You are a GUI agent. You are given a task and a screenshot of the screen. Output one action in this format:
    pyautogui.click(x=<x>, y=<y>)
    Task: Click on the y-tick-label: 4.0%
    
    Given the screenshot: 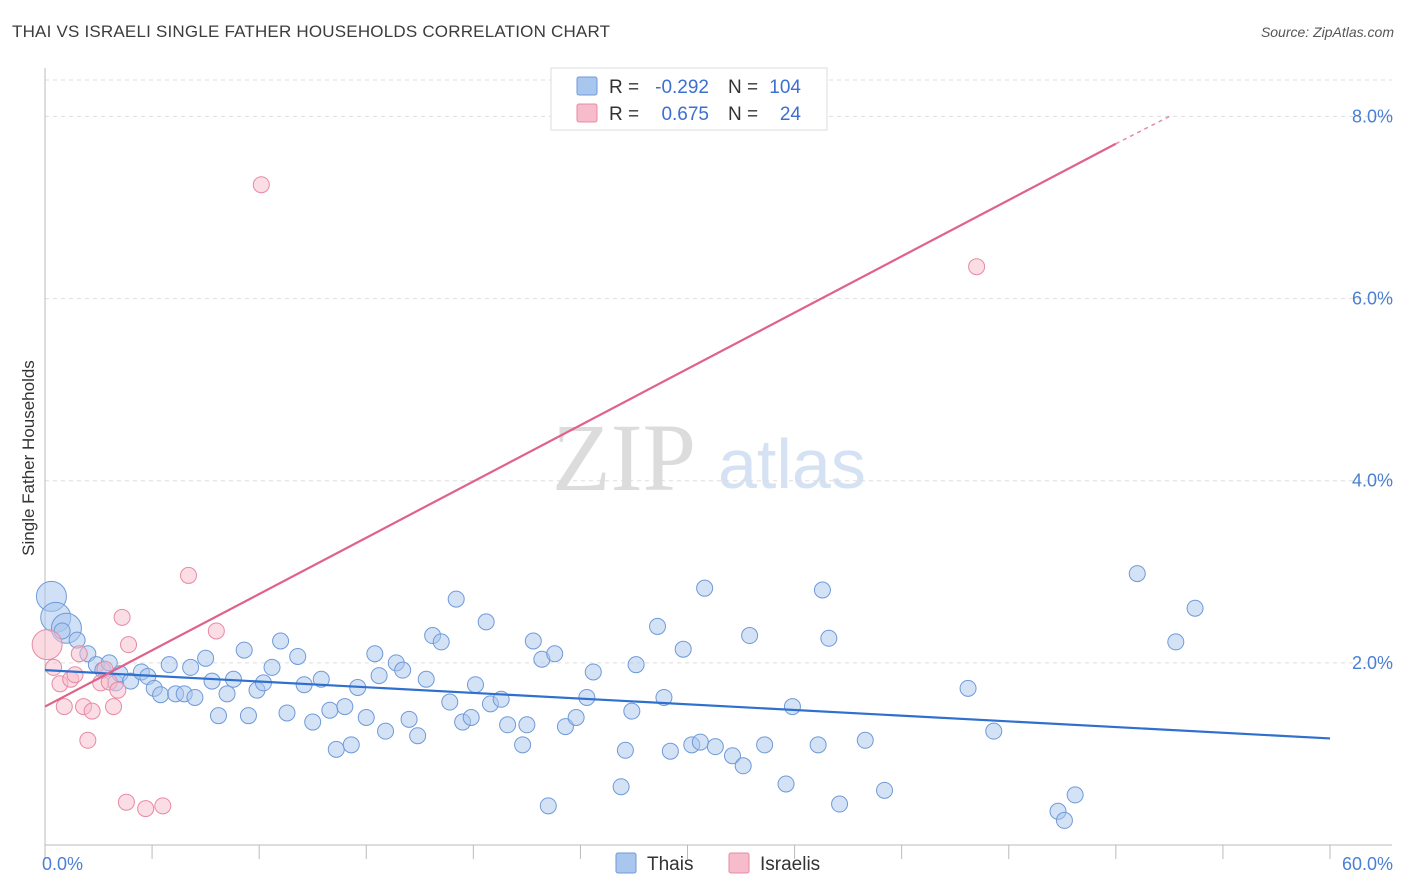 What is the action you would take?
    pyautogui.click(x=1372, y=481)
    